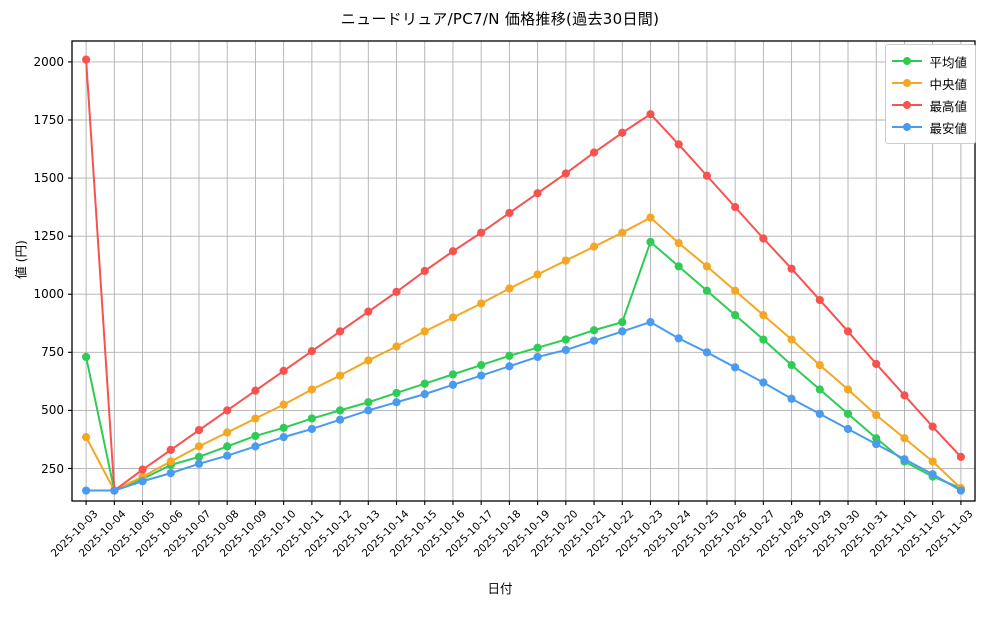  I want to click on legend-item-4: 最安値, so click(929, 127).